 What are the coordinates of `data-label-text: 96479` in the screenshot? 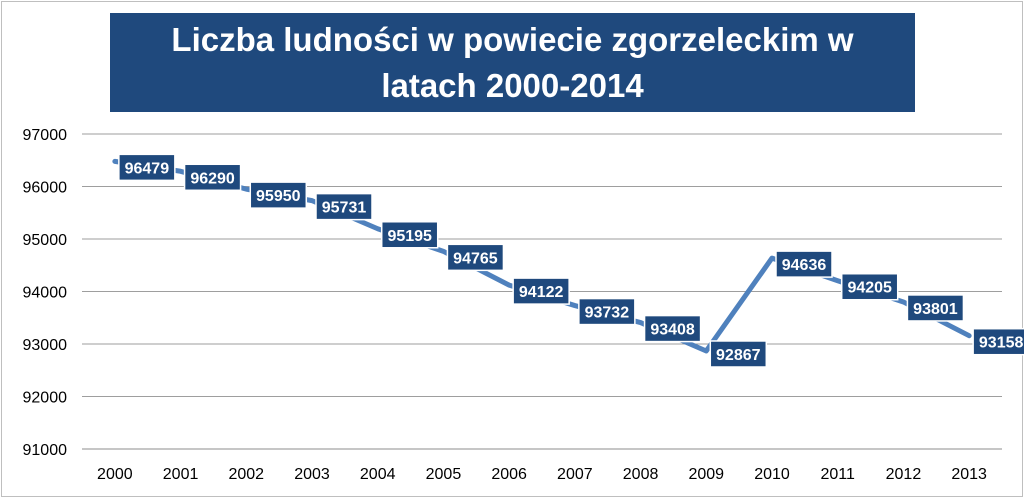 It's located at (147, 168).